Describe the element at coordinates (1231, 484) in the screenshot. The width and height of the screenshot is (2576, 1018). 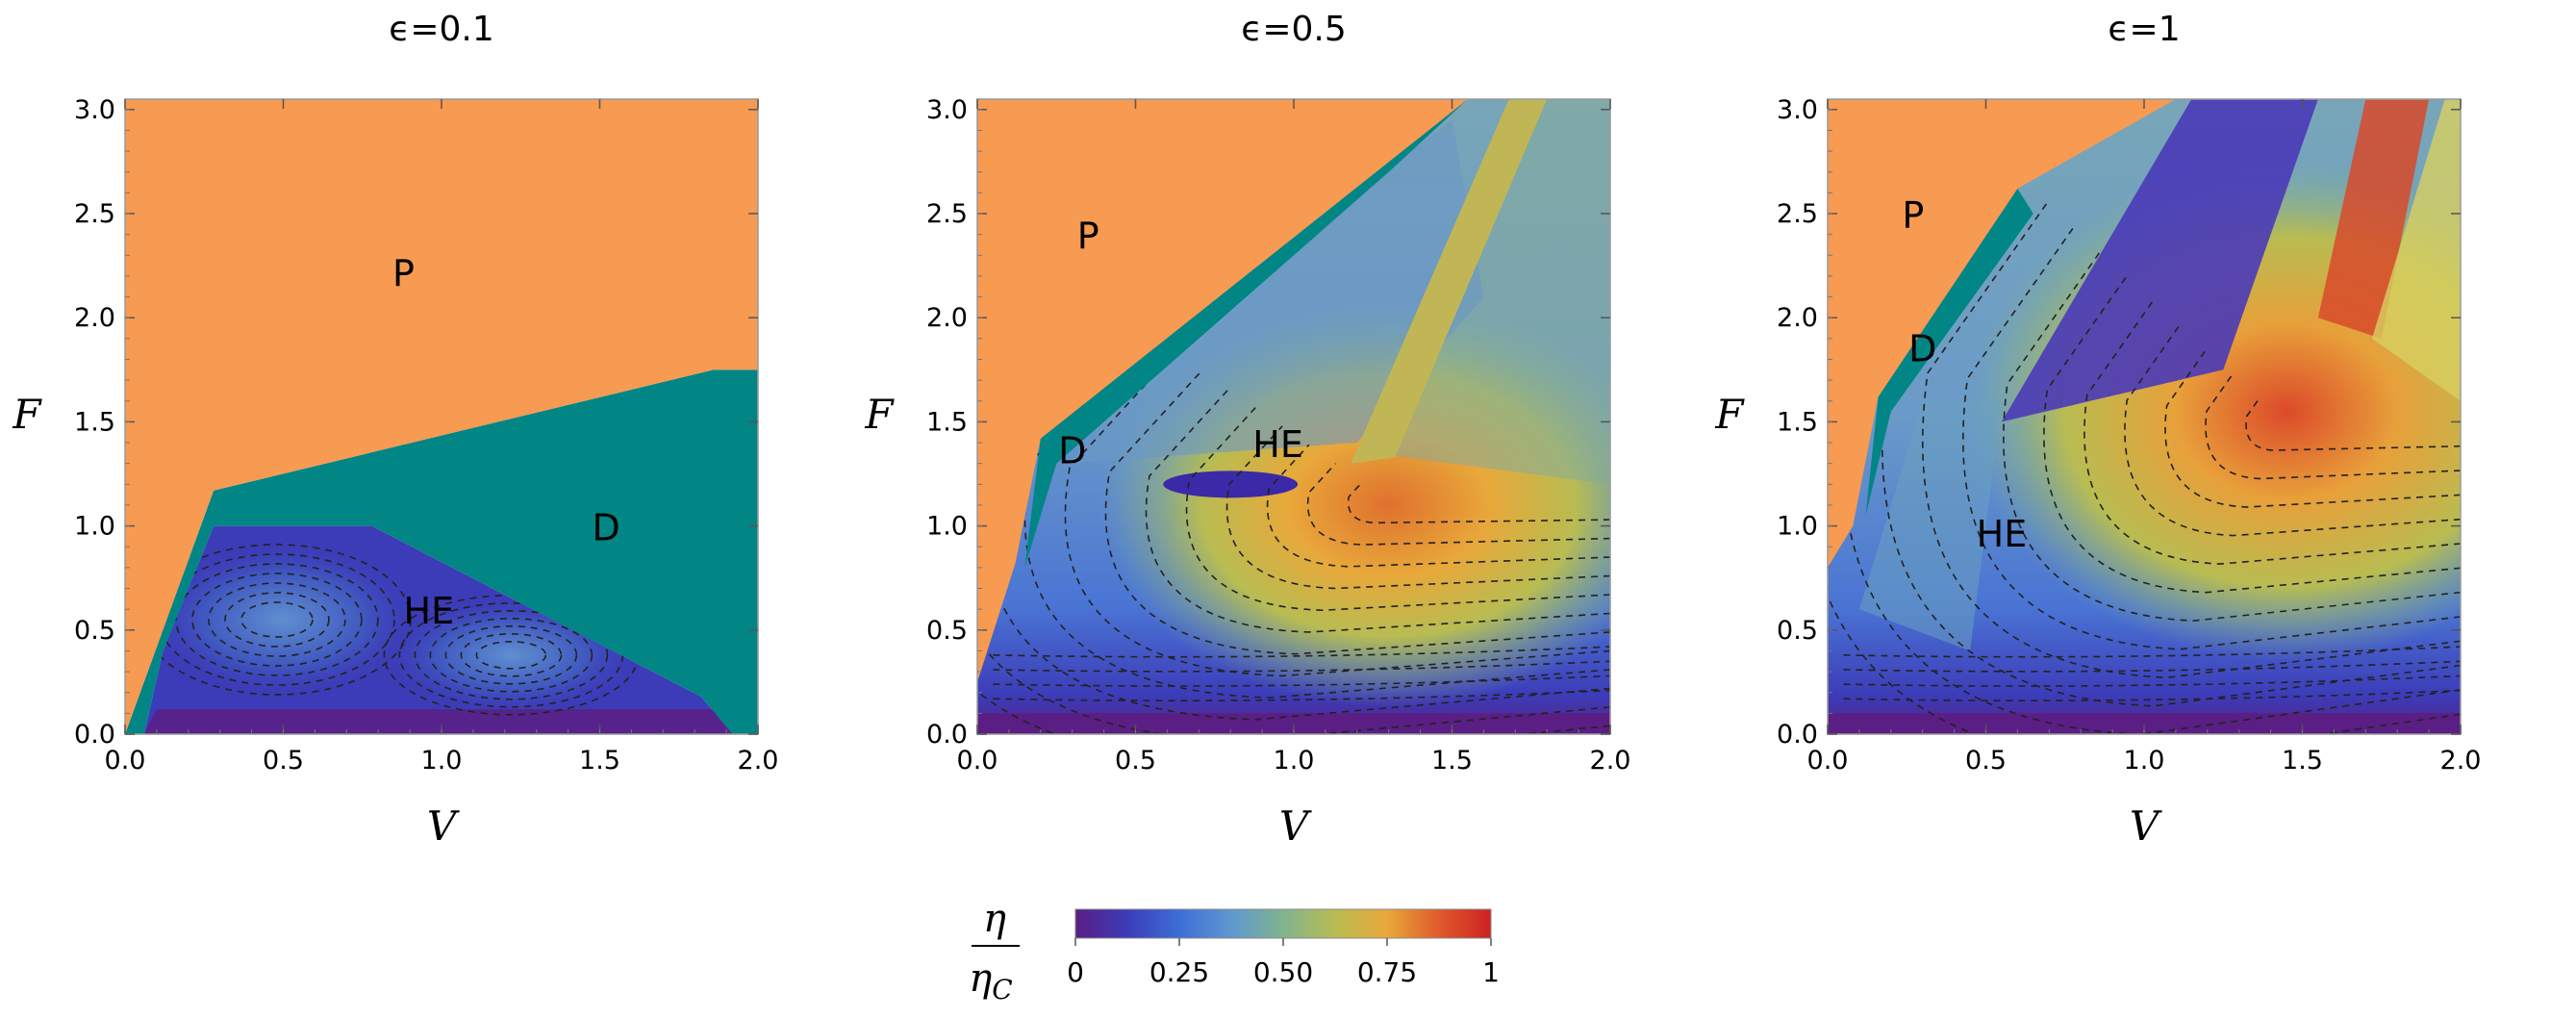
I see `he-dip` at that location.